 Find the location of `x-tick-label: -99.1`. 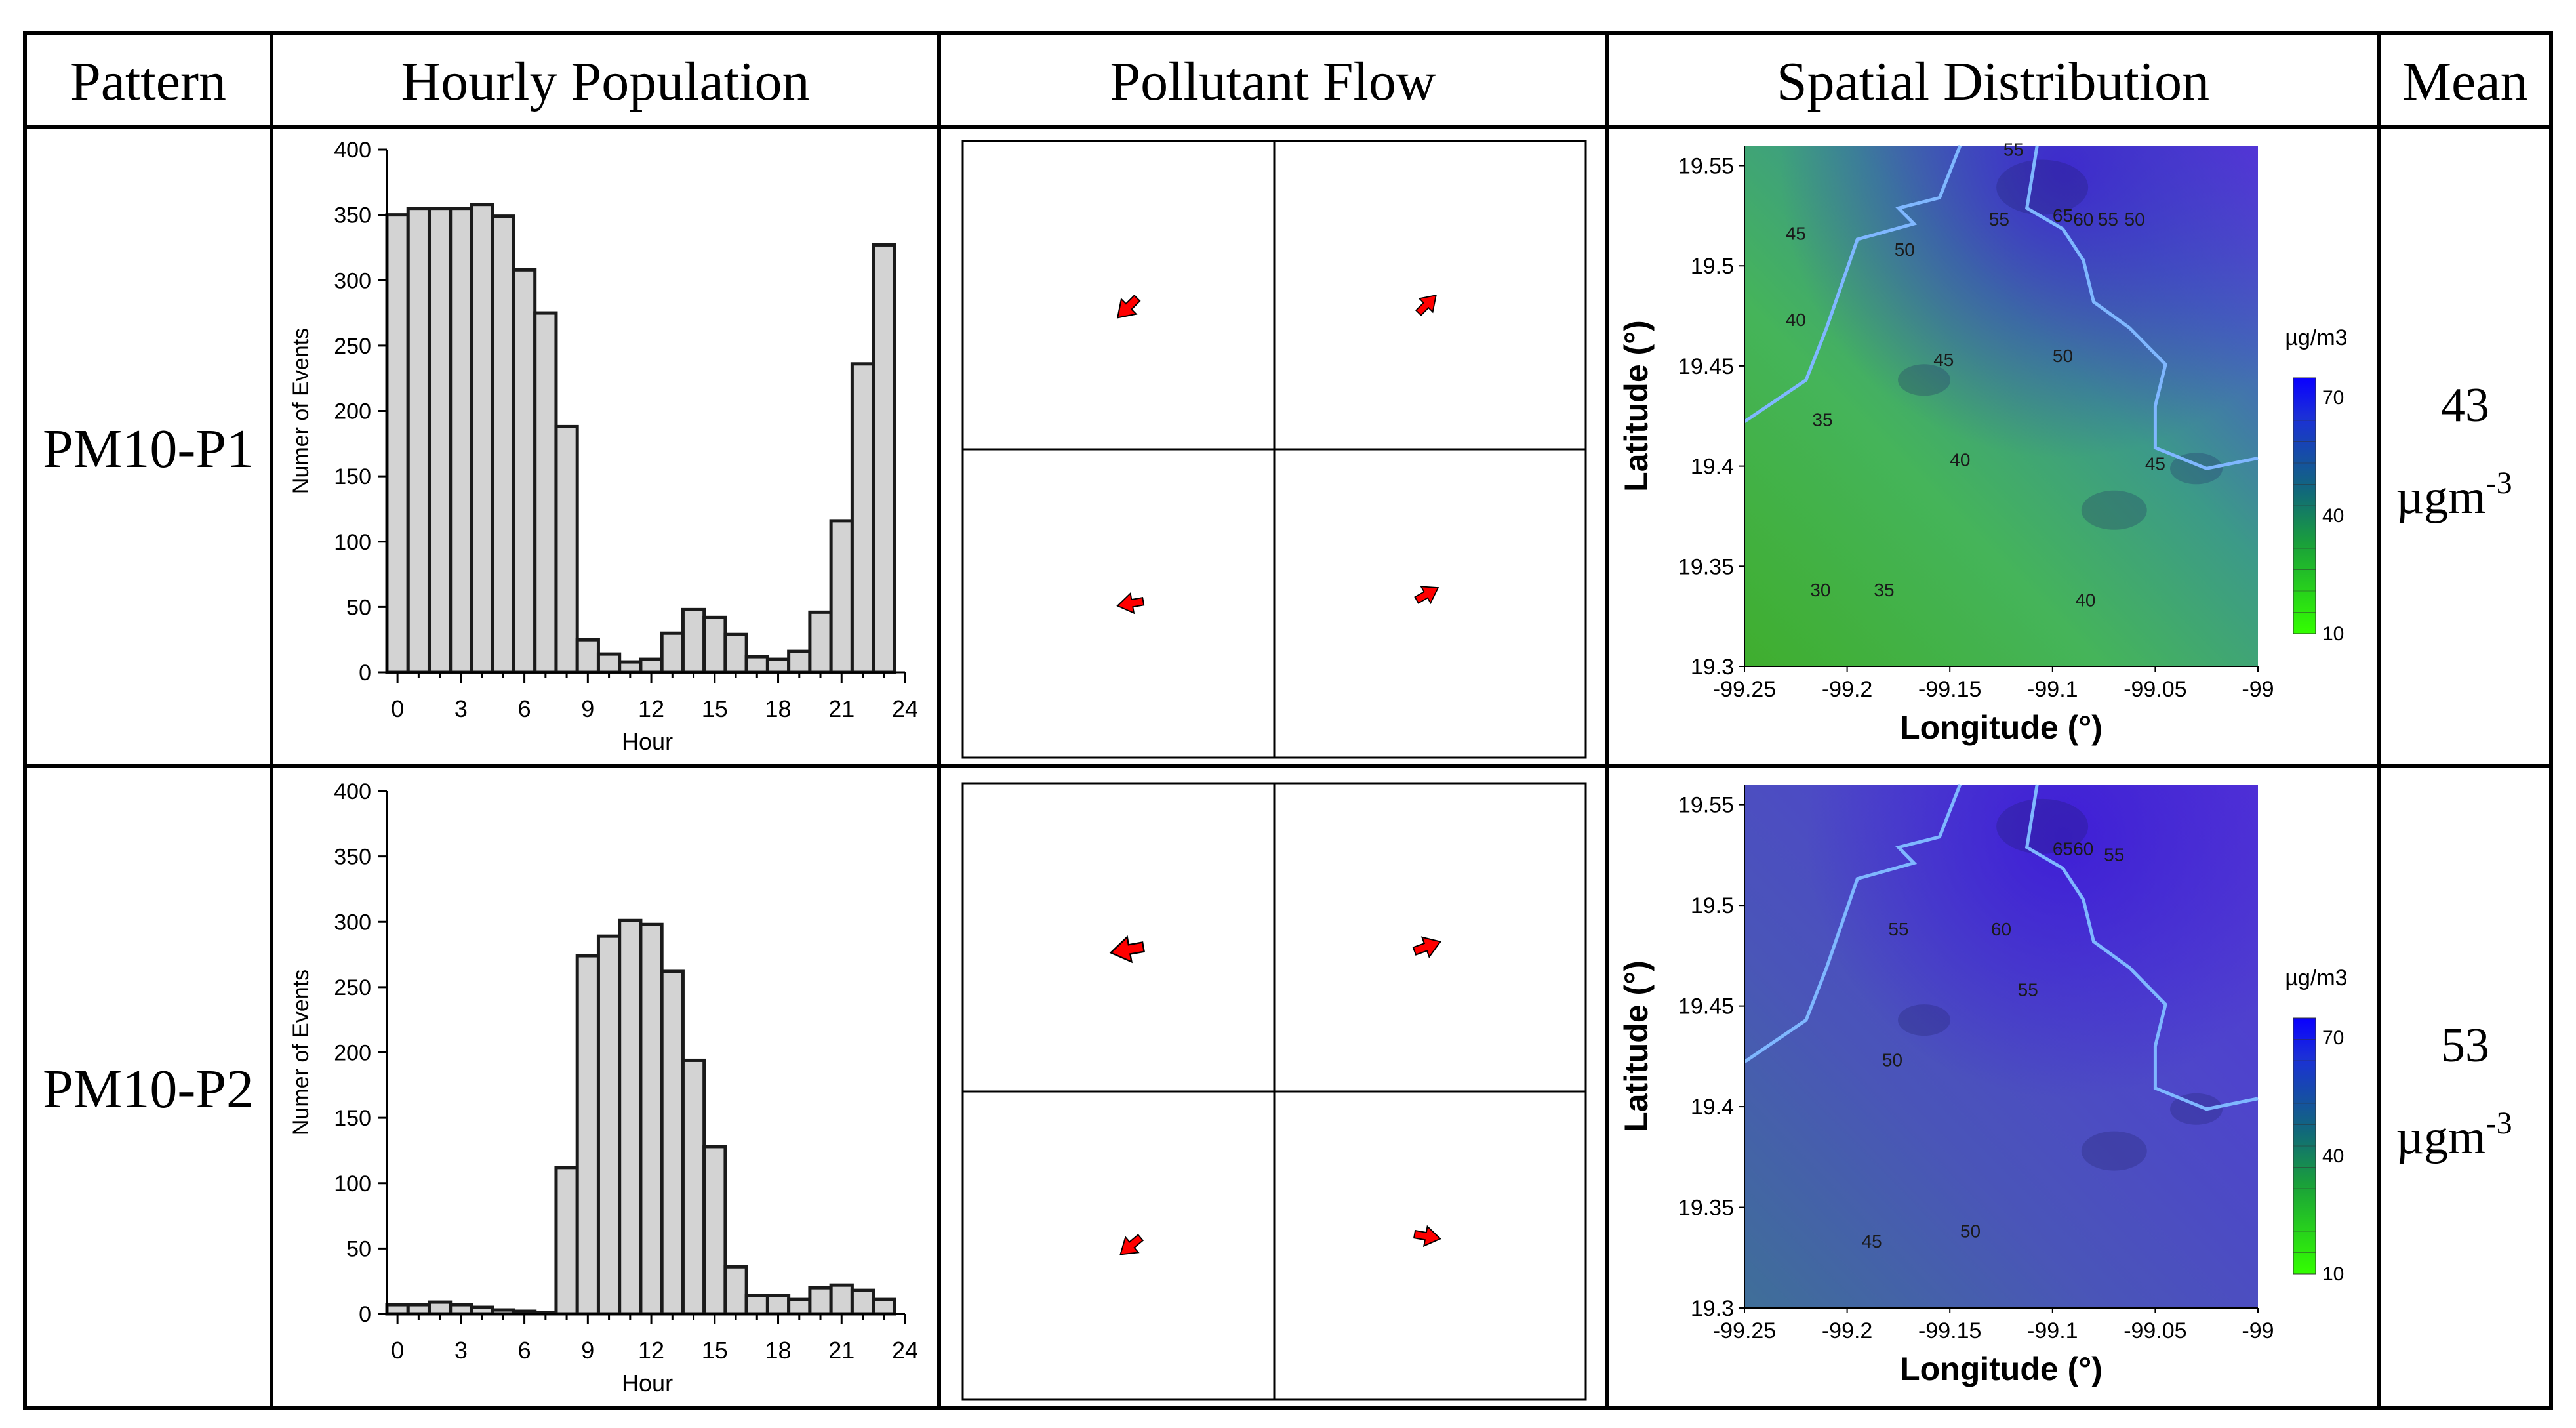

x-tick-label: -99.1 is located at coordinates (2052, 1330).